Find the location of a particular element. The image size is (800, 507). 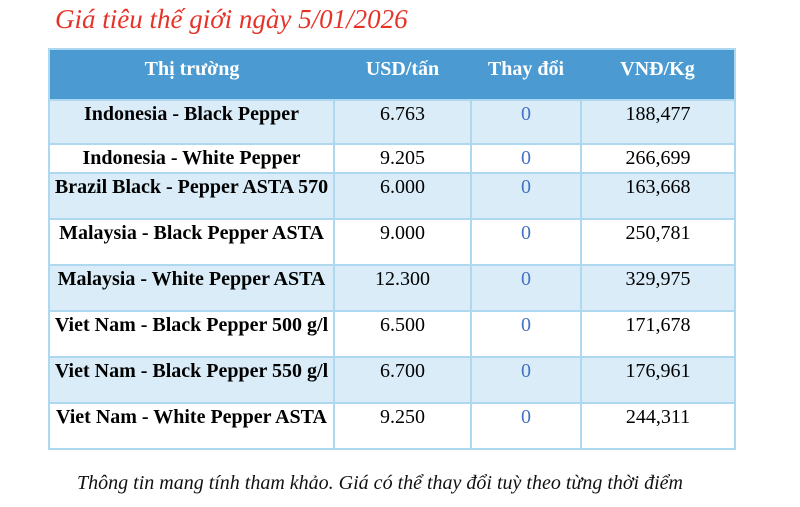

table-header: Thị trường USD/tấn Thay đổi VNĐ/Kg is located at coordinates (392, 74).